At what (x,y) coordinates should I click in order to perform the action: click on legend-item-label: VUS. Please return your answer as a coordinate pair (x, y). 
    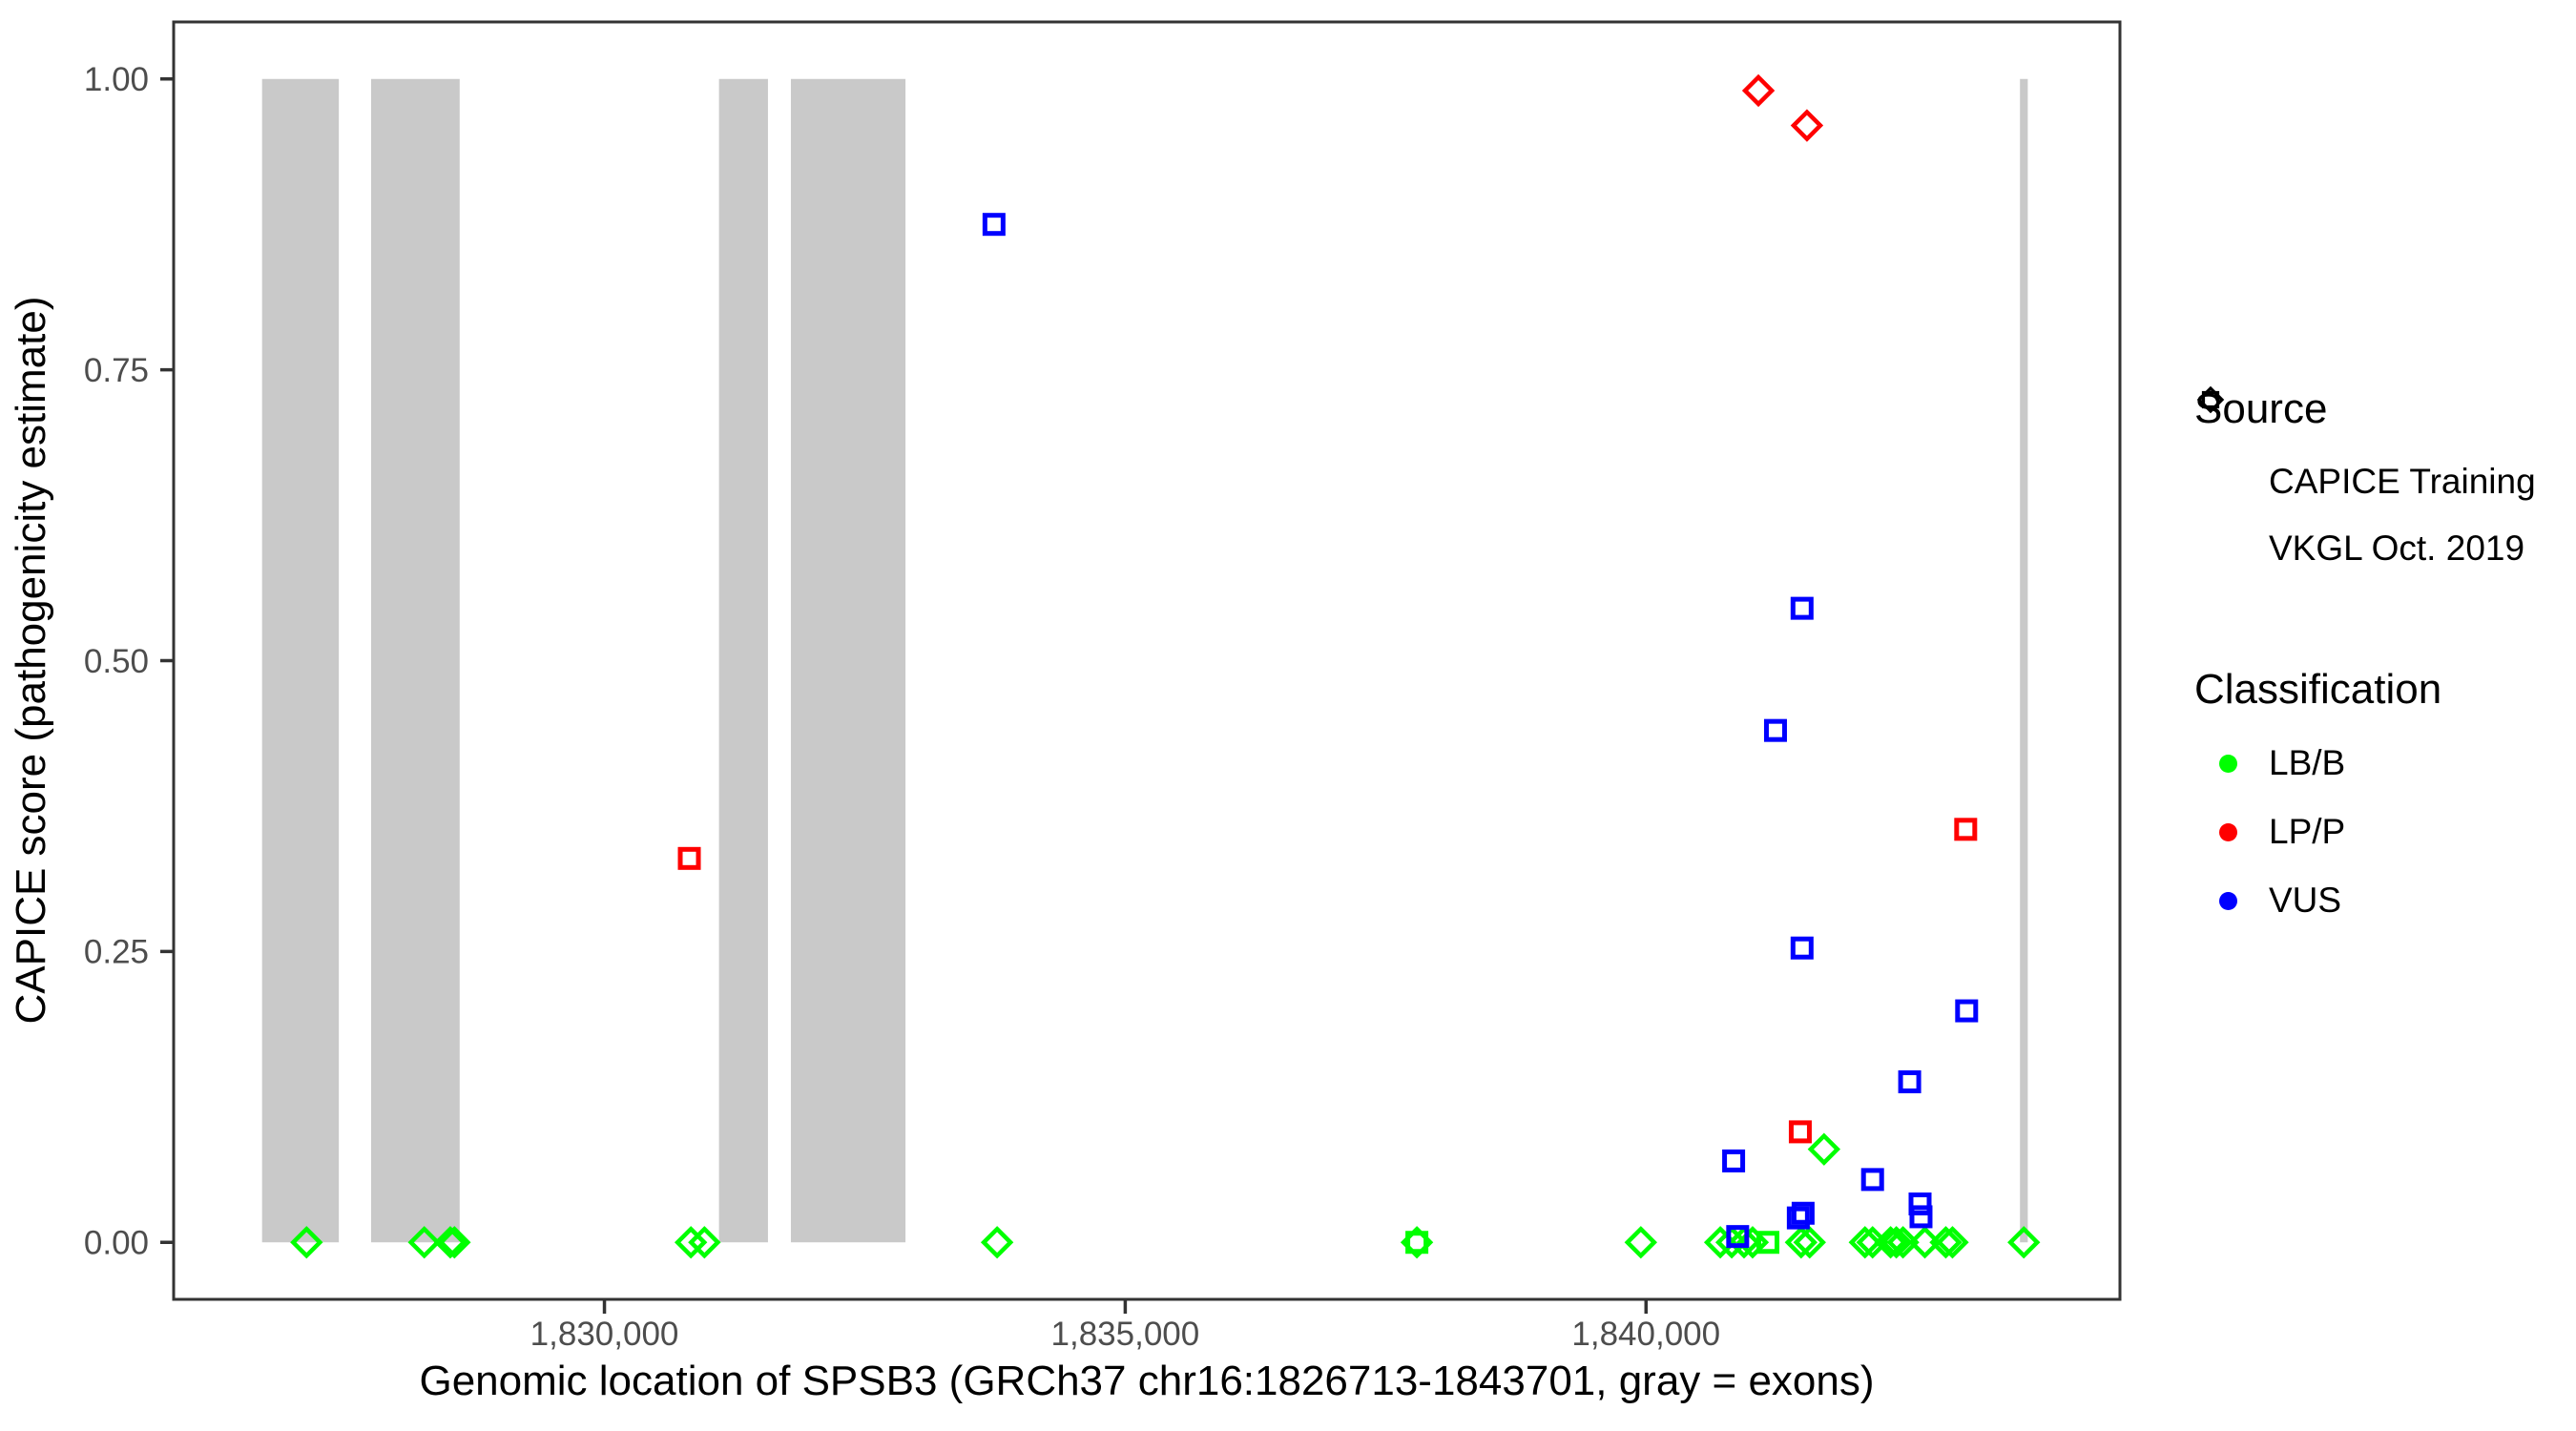
    Looking at the image, I should click on (2305, 900).